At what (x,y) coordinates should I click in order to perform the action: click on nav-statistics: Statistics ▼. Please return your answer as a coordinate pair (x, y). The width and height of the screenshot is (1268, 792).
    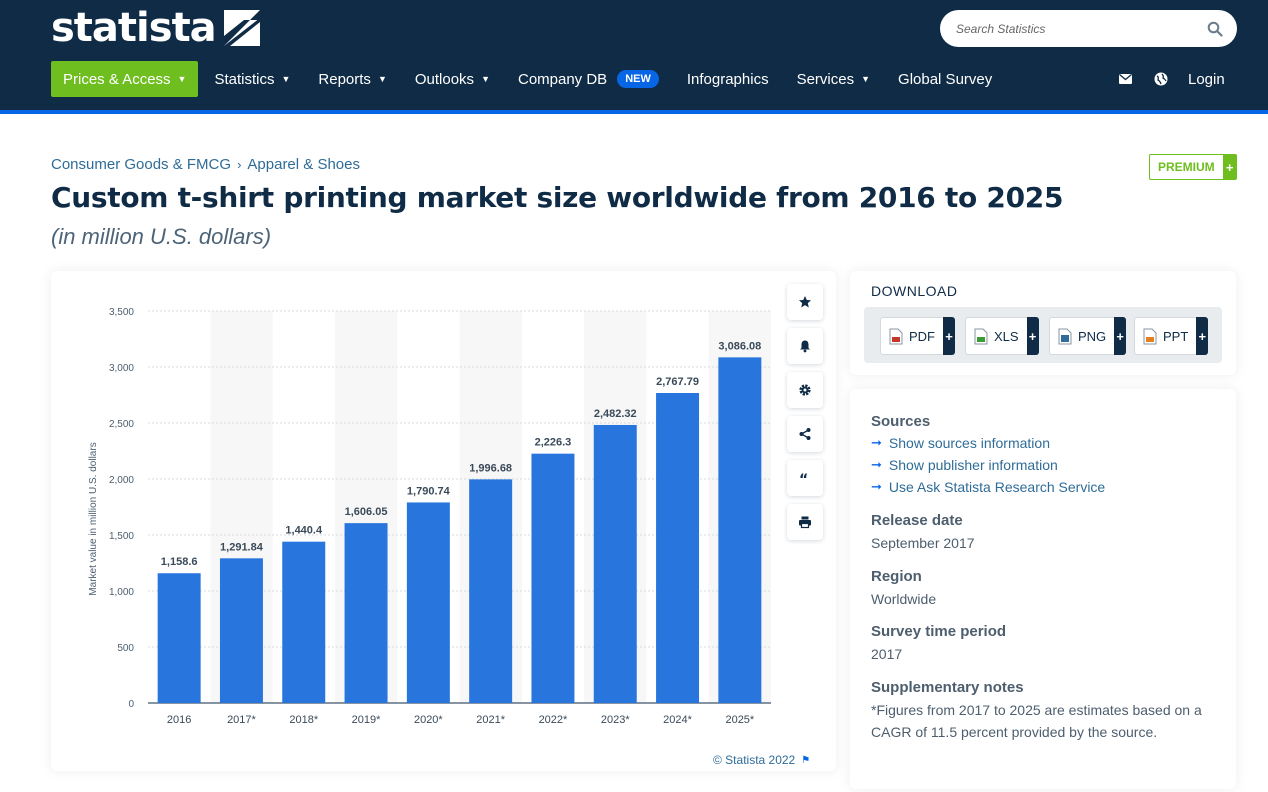
    Looking at the image, I should click on (252, 79).